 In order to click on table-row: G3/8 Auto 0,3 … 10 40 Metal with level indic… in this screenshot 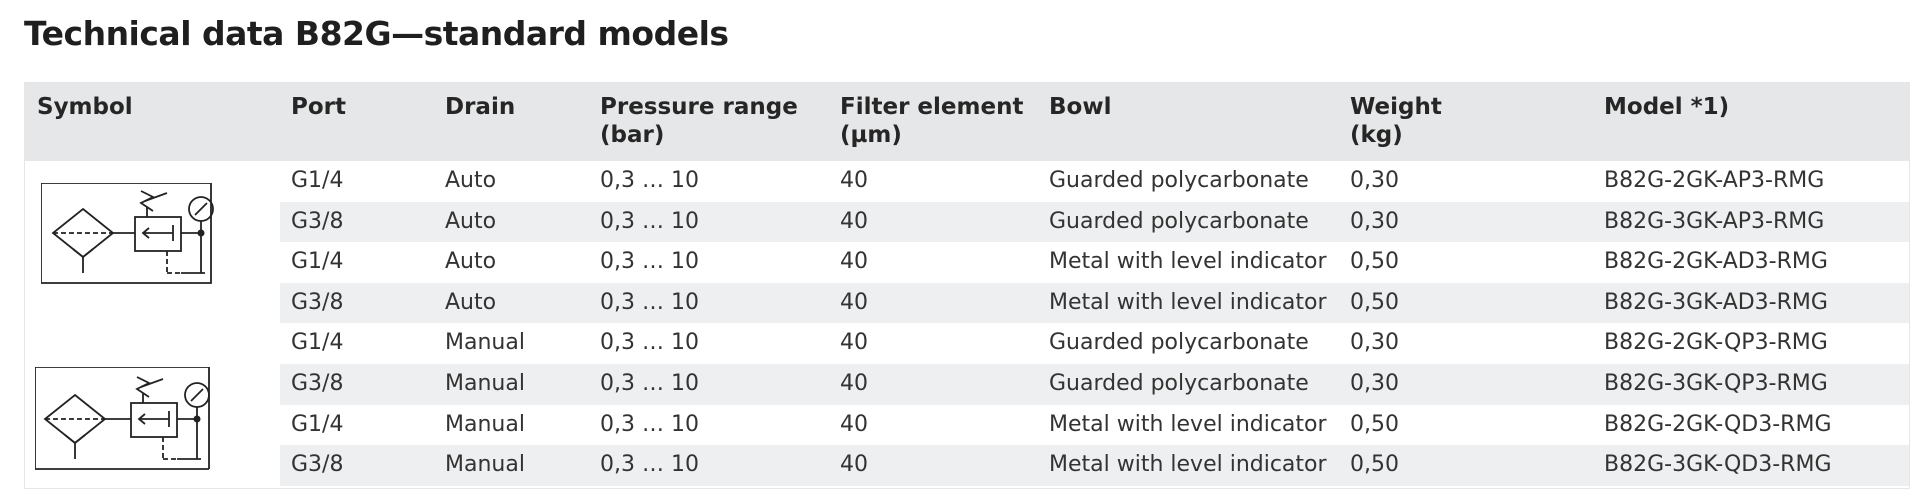, I will do `click(1094, 303)`.